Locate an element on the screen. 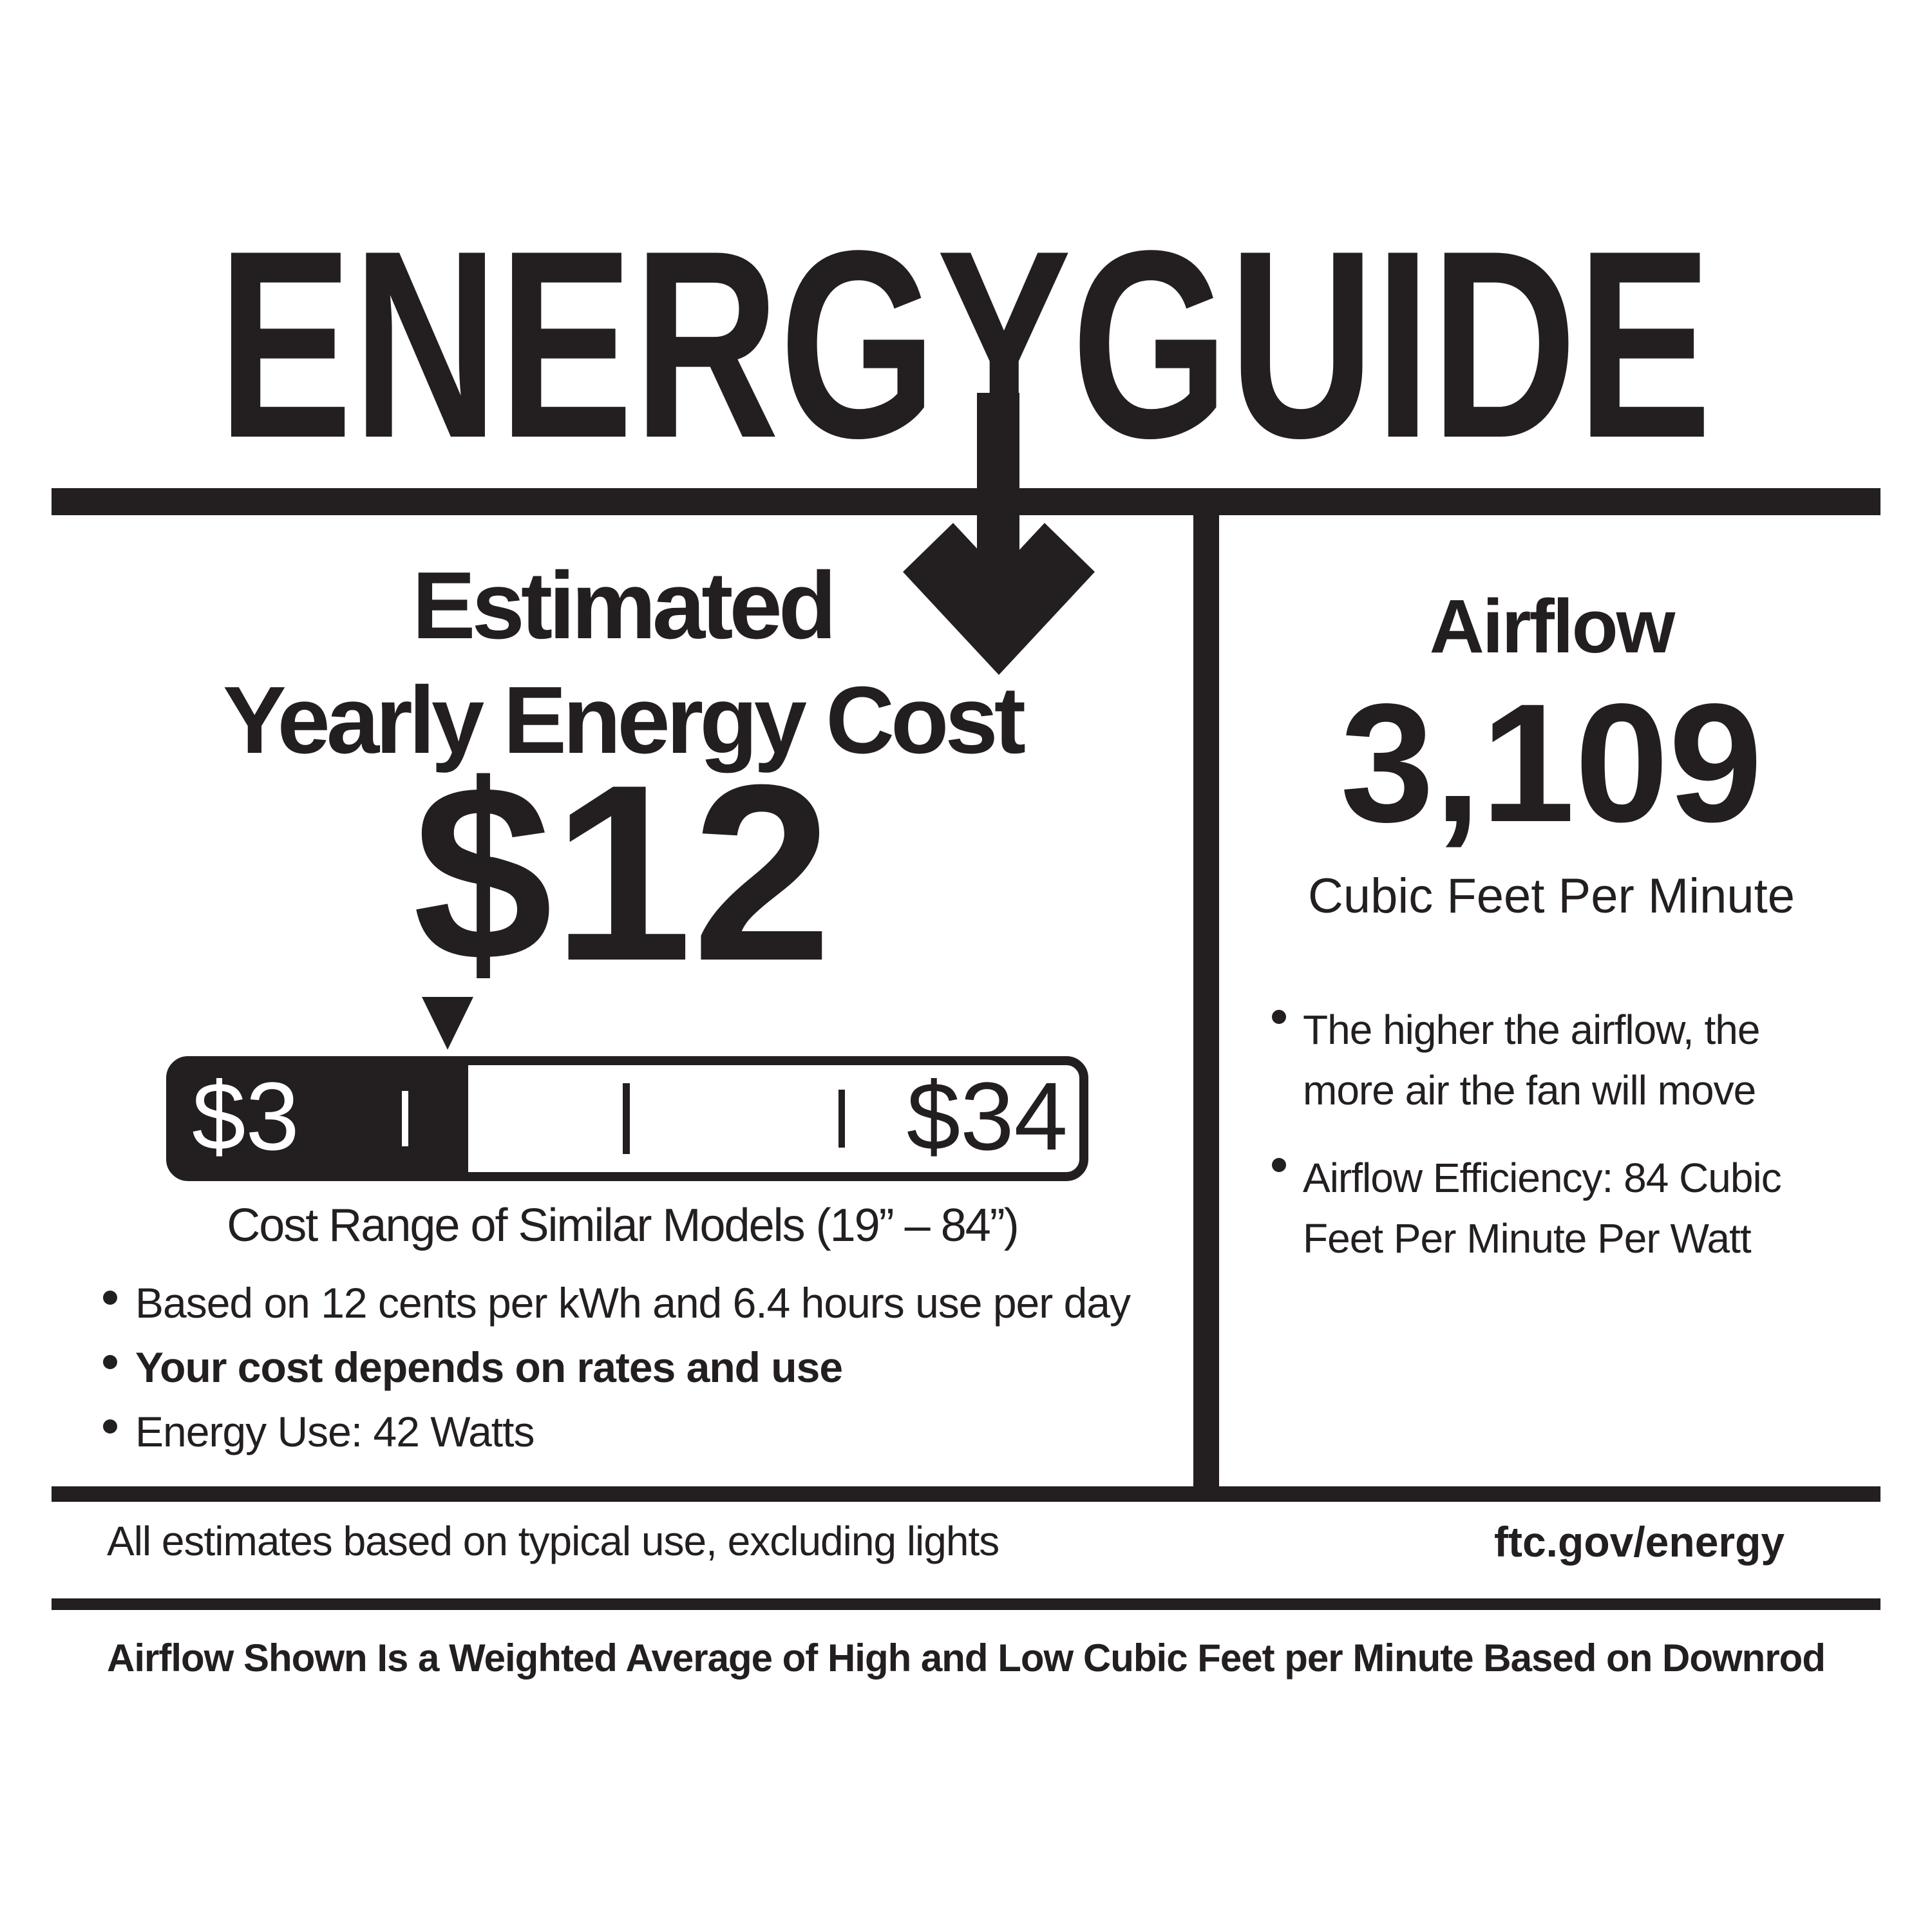 The width and height of the screenshot is (1932, 1932). list-item-line: more air the fan will move is located at coordinates (1529, 1090).